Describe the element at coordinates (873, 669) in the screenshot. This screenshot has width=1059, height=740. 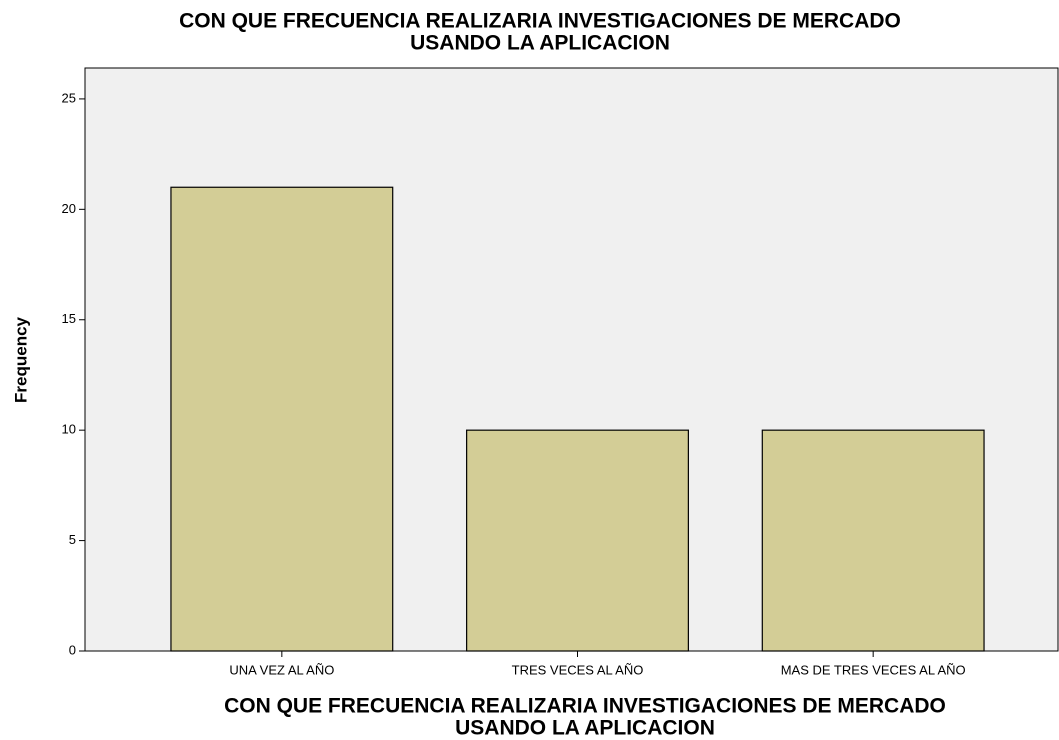
I see `x-tick-label: MAS DE TRES VECES AL AÑO` at that location.